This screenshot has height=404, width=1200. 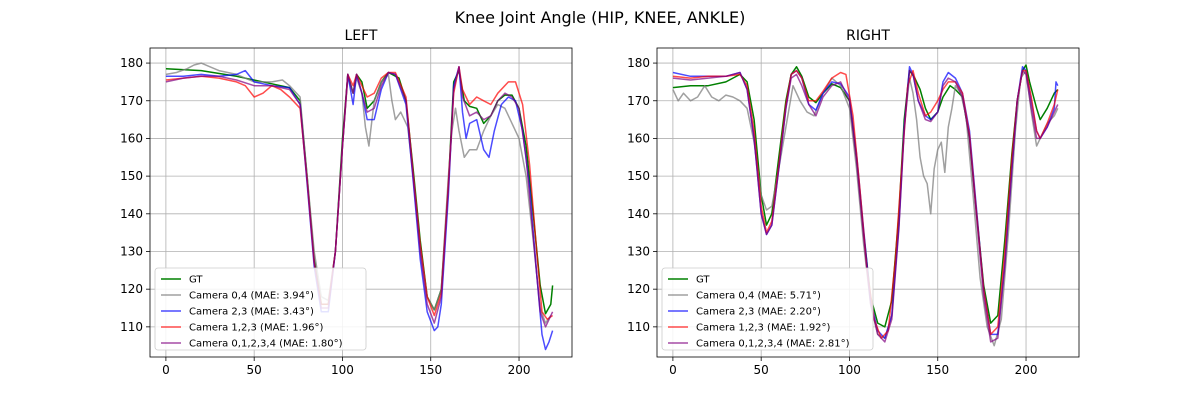 I want to click on left-panel-title: LEFT, so click(x=360, y=36).